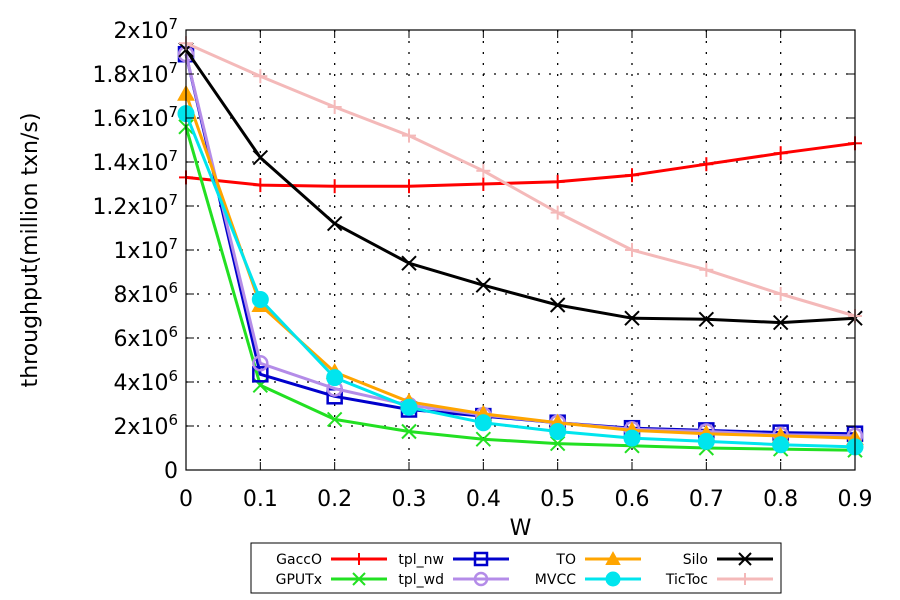 Image resolution: width=900 pixels, height=600 pixels. What do you see at coordinates (421, 580) in the screenshot?
I see `legend-label: tpl_wd` at bounding box center [421, 580].